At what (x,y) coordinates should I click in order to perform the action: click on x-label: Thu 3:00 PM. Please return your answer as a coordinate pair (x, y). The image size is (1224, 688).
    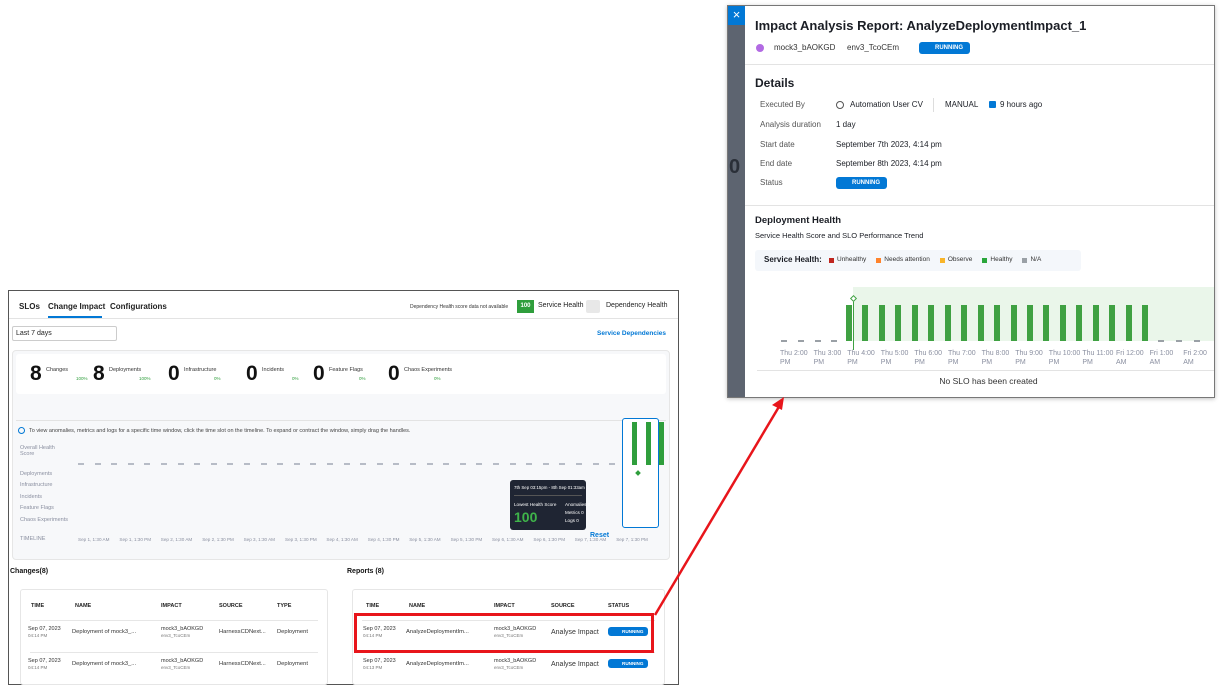
    Looking at the image, I should click on (827, 358).